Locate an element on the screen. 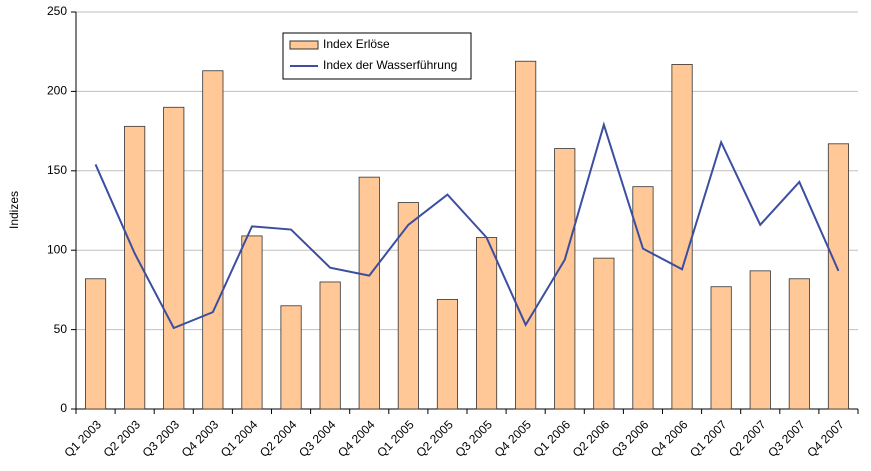  y-tick-label: 100 is located at coordinates (57, 249).